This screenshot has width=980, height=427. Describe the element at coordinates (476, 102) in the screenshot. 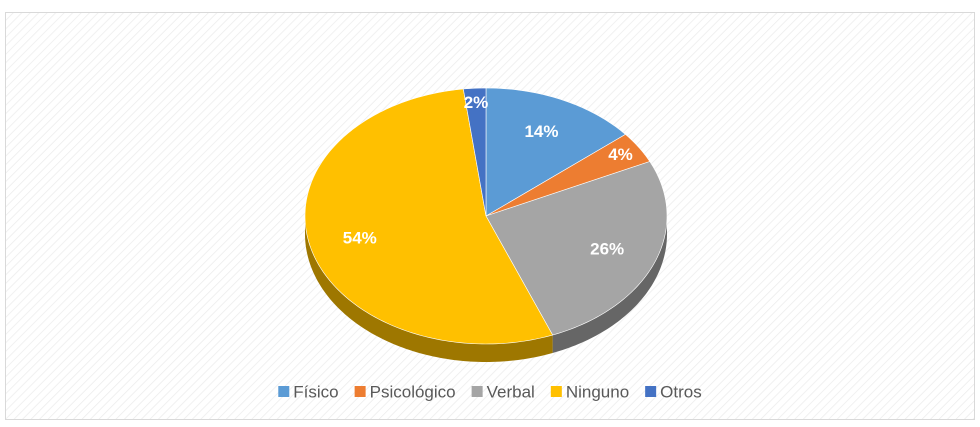

I see `data-label: 2%` at that location.